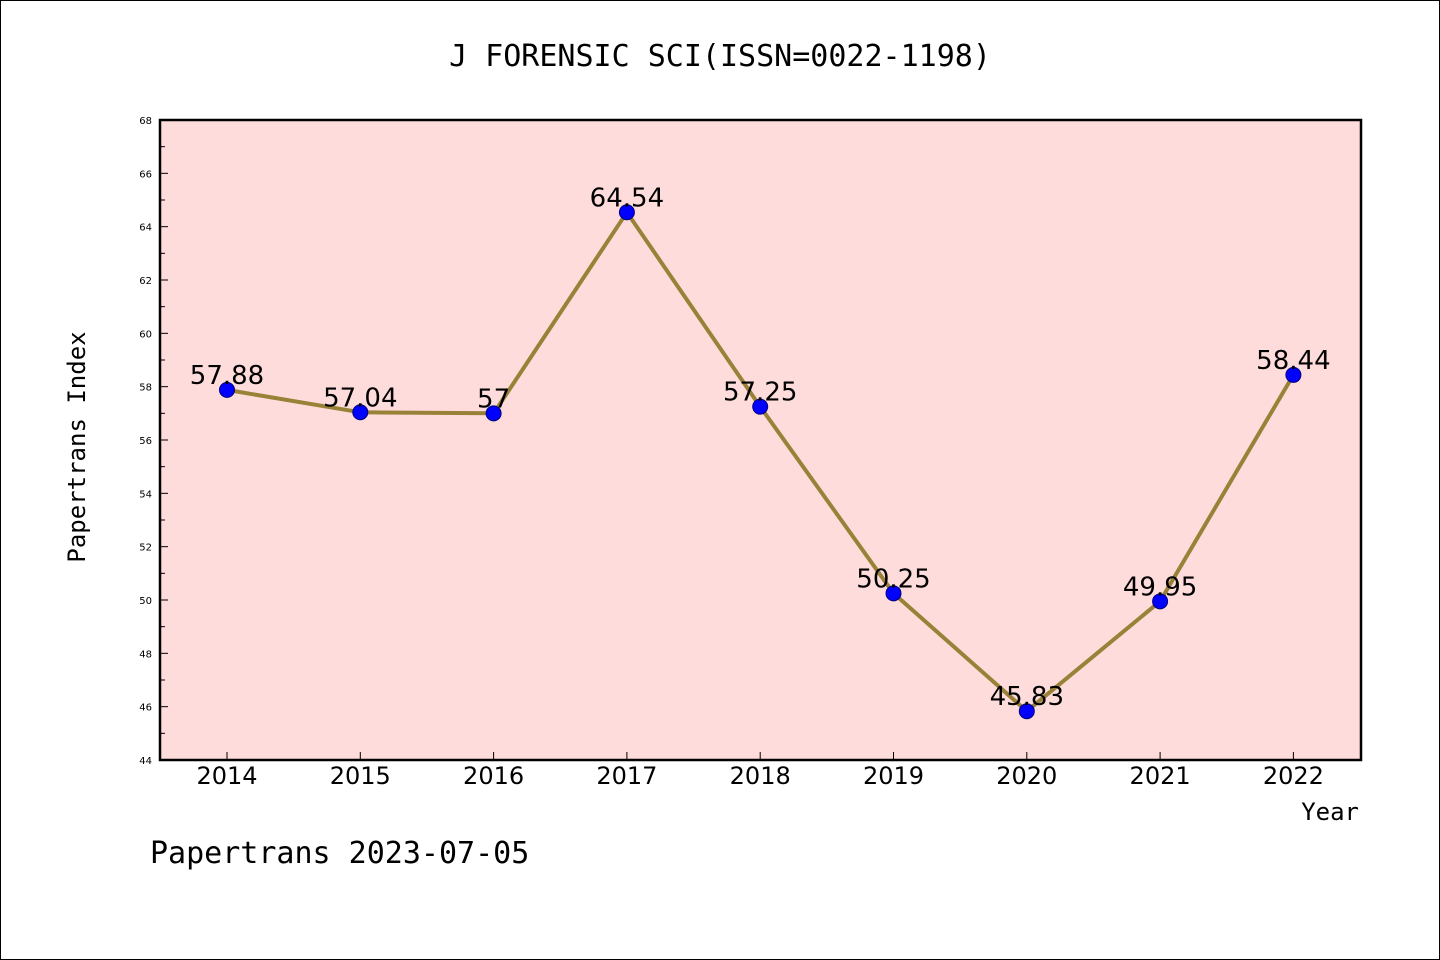  Describe the element at coordinates (1160, 776) in the screenshot. I see `x-tick-label: 2021` at that location.